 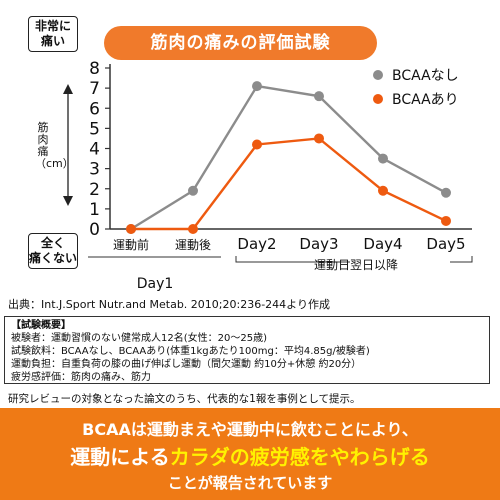 I want to click on very-painful-label: 非常に 痛い, so click(x=53, y=34).